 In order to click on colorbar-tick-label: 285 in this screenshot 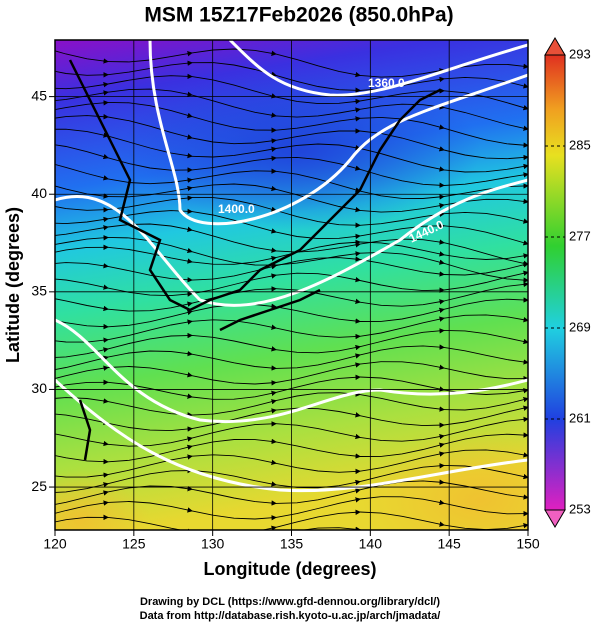, I will do `click(580, 144)`.